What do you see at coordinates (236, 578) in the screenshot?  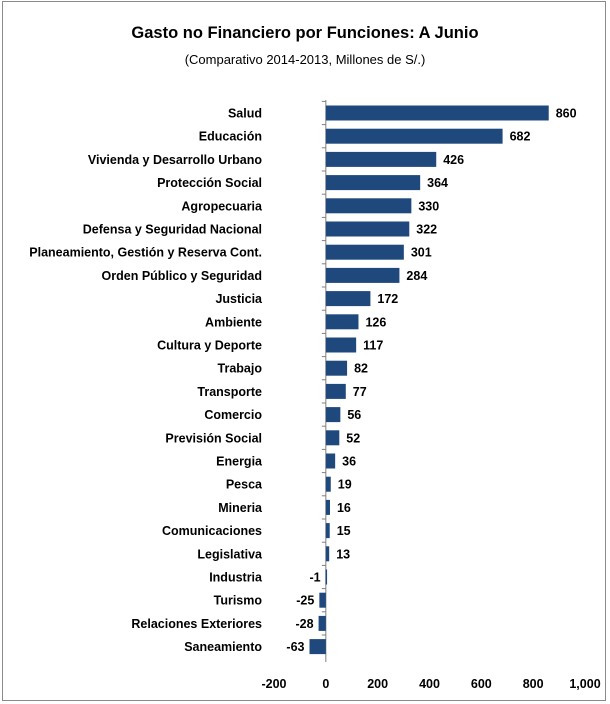 I see `category-label: Industria` at bounding box center [236, 578].